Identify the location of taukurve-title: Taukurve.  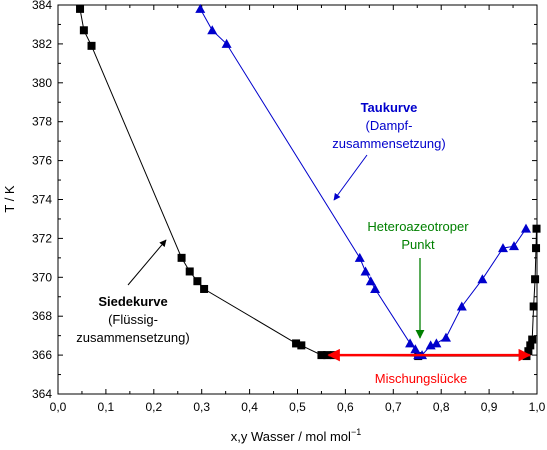
(389, 107).